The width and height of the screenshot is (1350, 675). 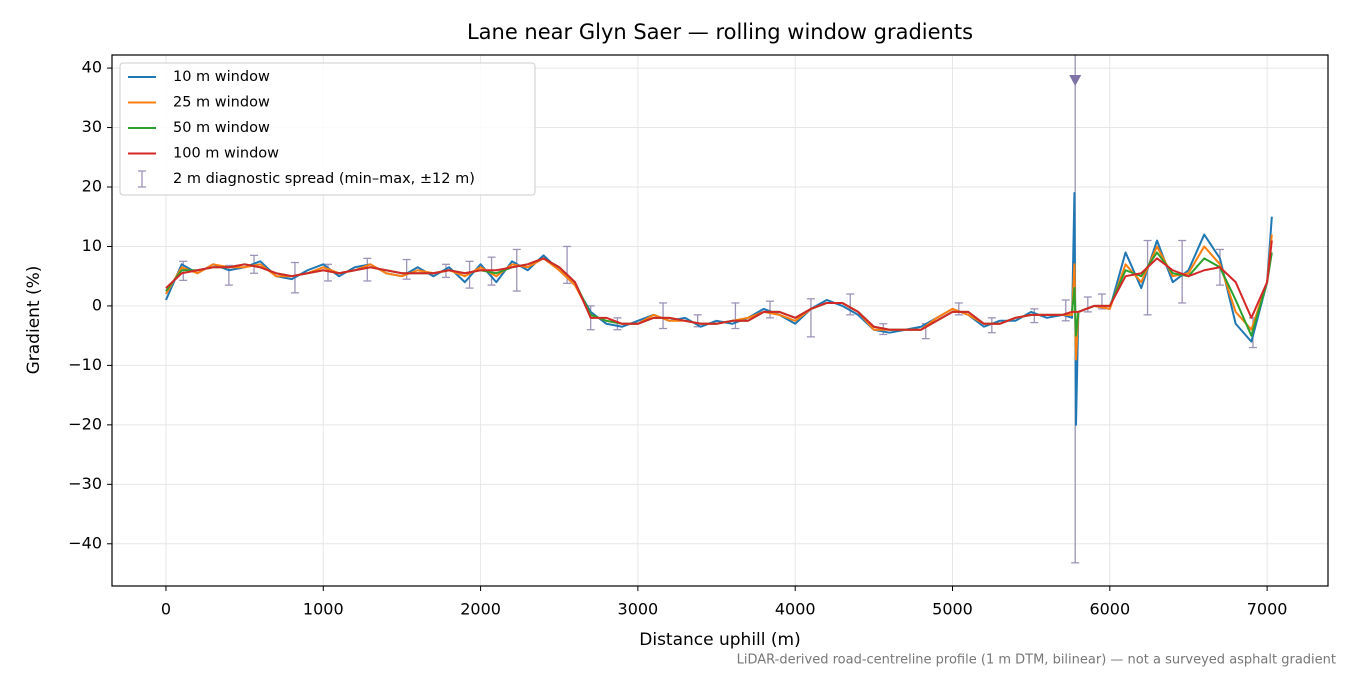 What do you see at coordinates (92, 245) in the screenshot?
I see `y-tick-label: 10` at bounding box center [92, 245].